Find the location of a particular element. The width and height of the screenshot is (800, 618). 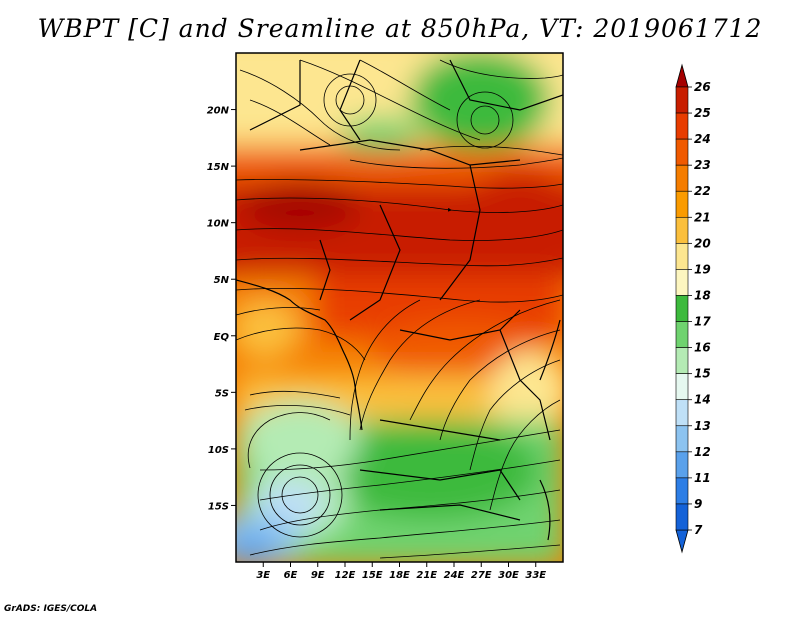

lon-tick-label: 15E is located at coordinates (372, 575).